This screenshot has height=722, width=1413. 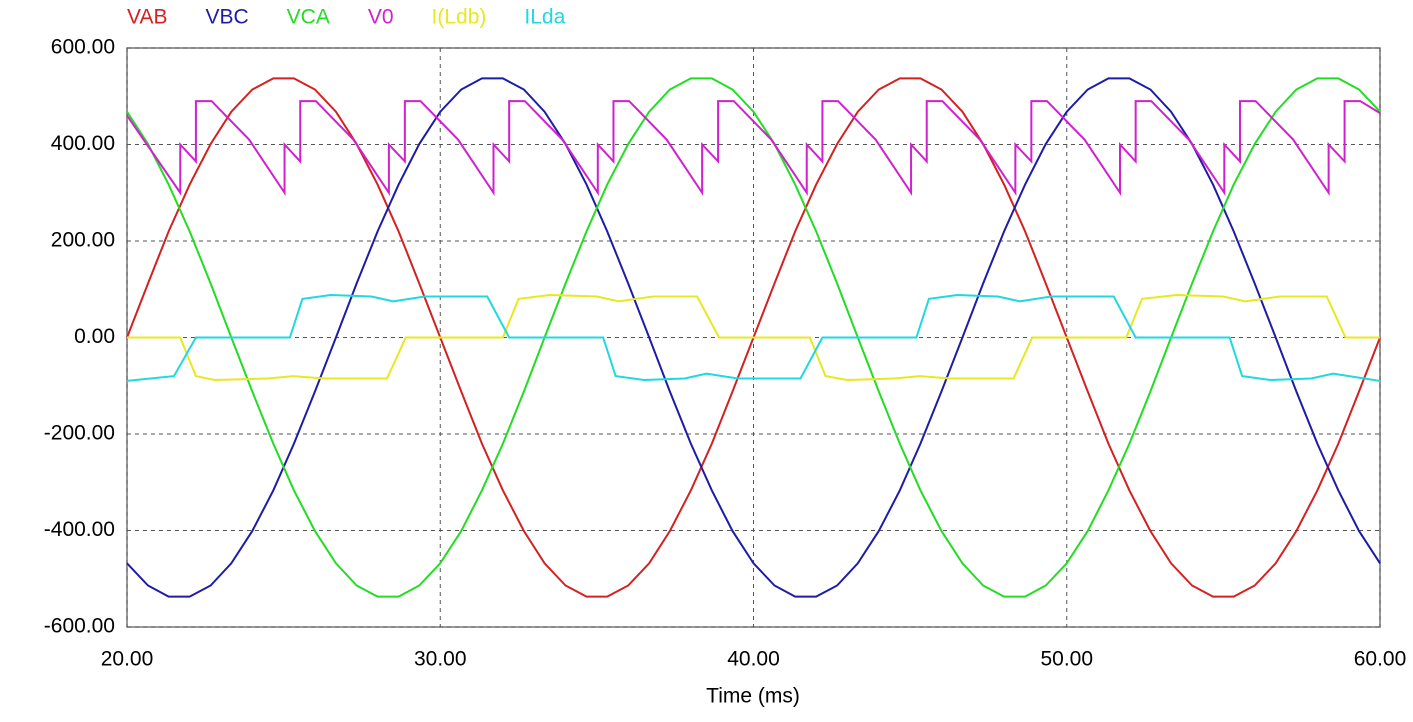 I want to click on legend-entry: ILda, so click(x=544, y=17).